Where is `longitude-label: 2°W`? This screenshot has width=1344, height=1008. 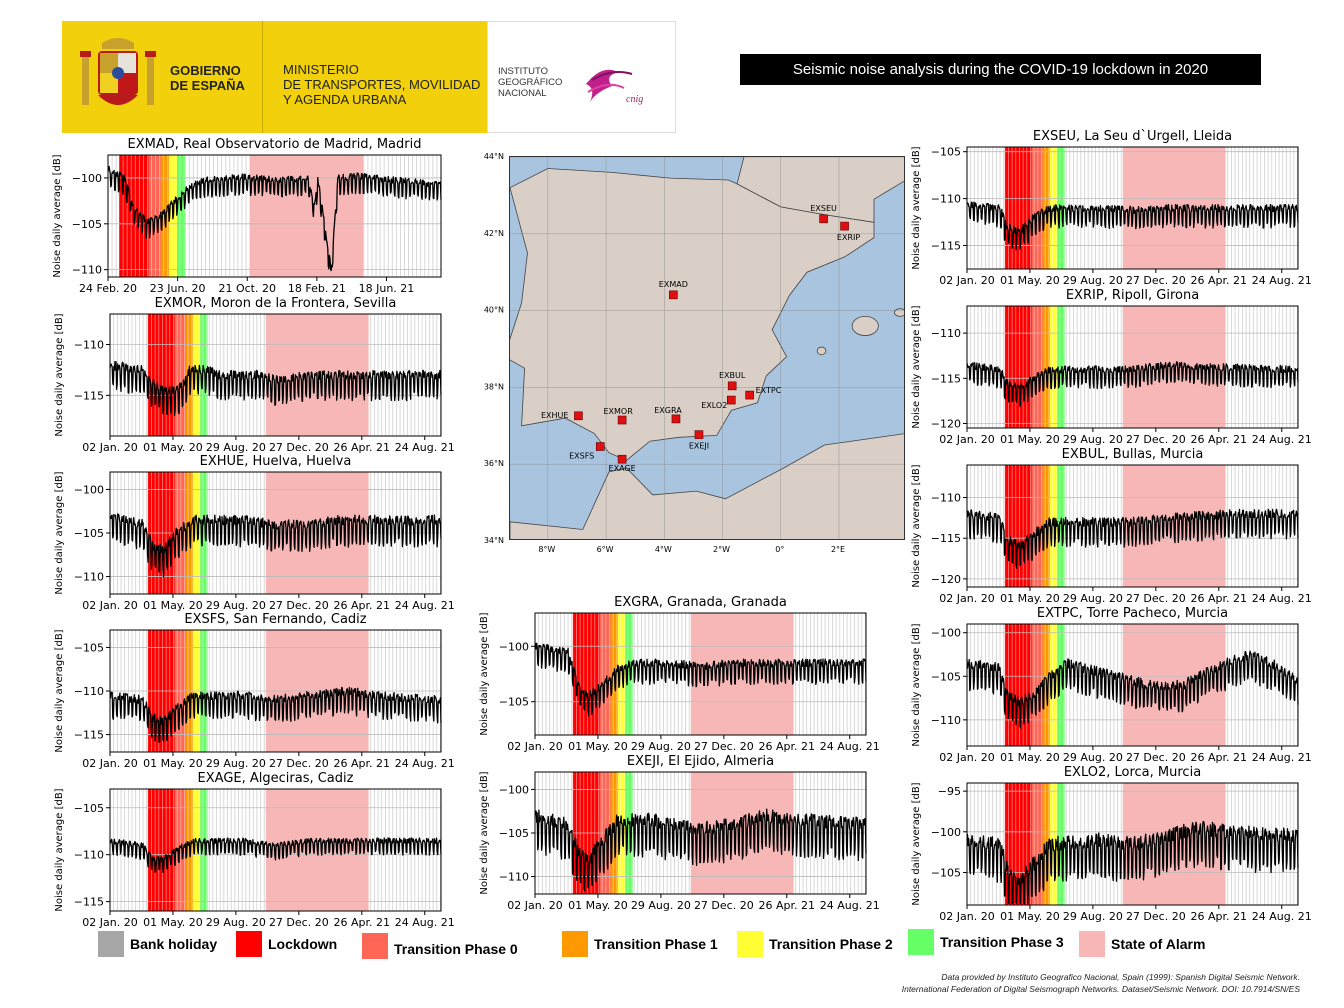 longitude-label: 2°W is located at coordinates (721, 549).